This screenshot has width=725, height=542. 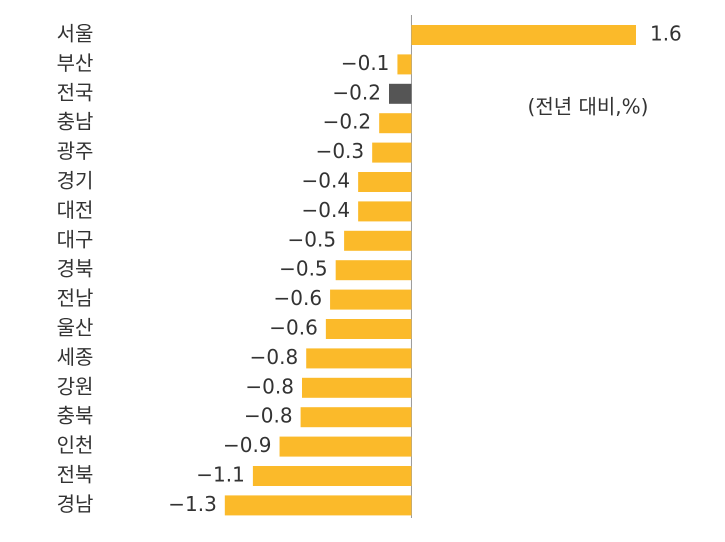 What do you see at coordinates (247, 445) in the screenshot?
I see `value-label: −0.9` at bounding box center [247, 445].